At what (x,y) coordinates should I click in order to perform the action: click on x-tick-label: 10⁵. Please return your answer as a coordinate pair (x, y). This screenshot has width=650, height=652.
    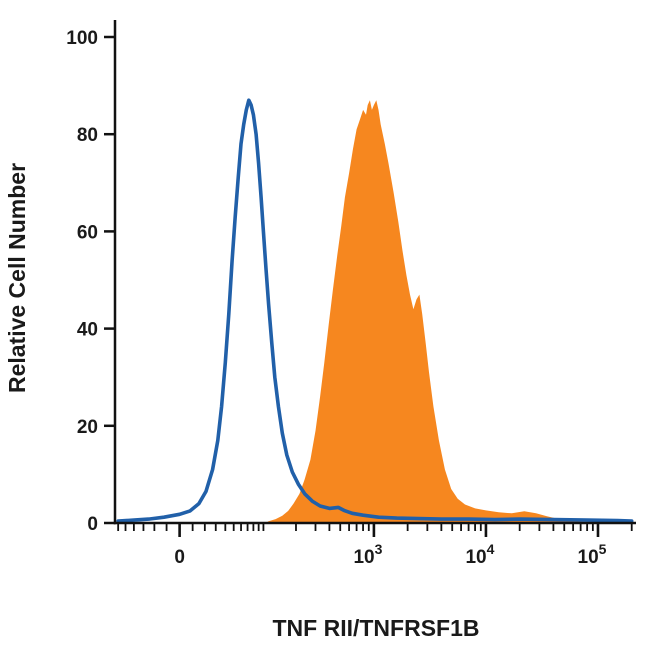
    Looking at the image, I should click on (592, 554).